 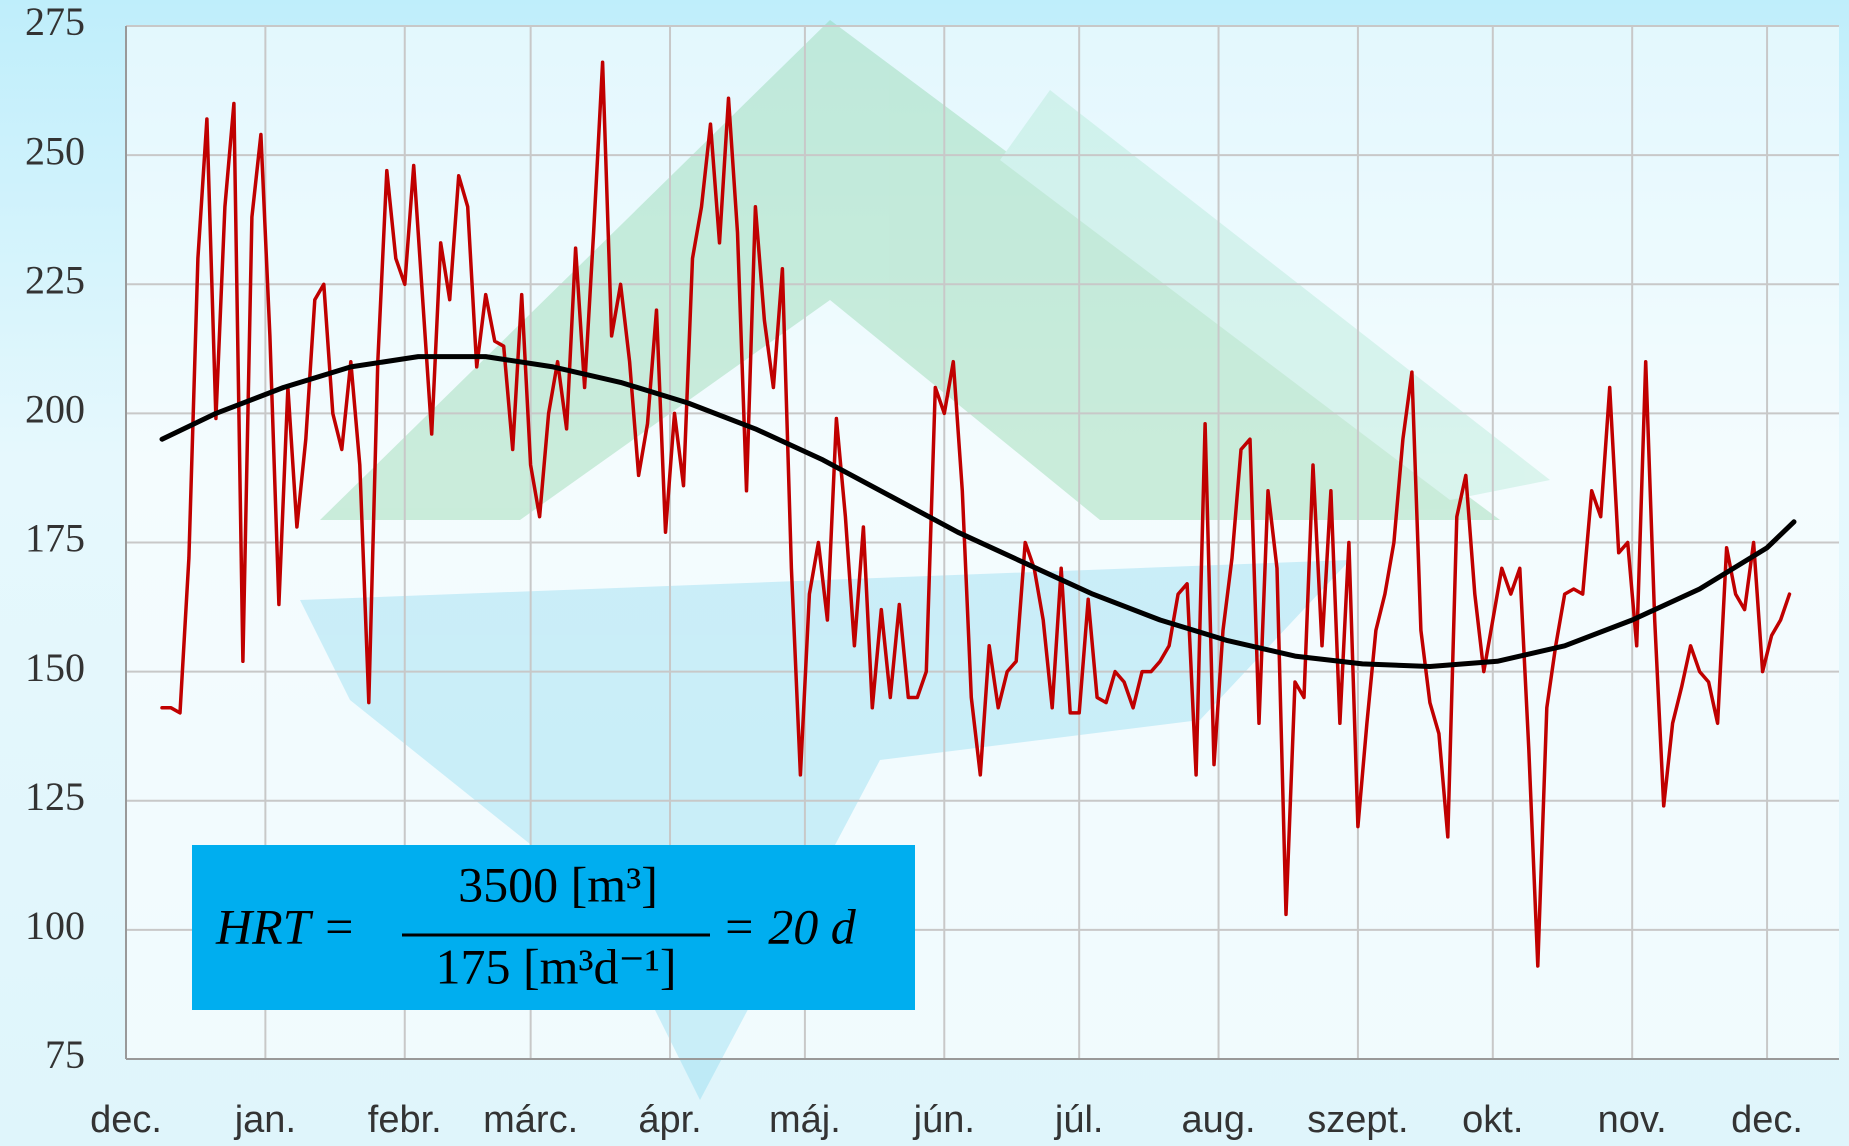 What do you see at coordinates (55, 150) in the screenshot?
I see `y-tick-label: 250` at bounding box center [55, 150].